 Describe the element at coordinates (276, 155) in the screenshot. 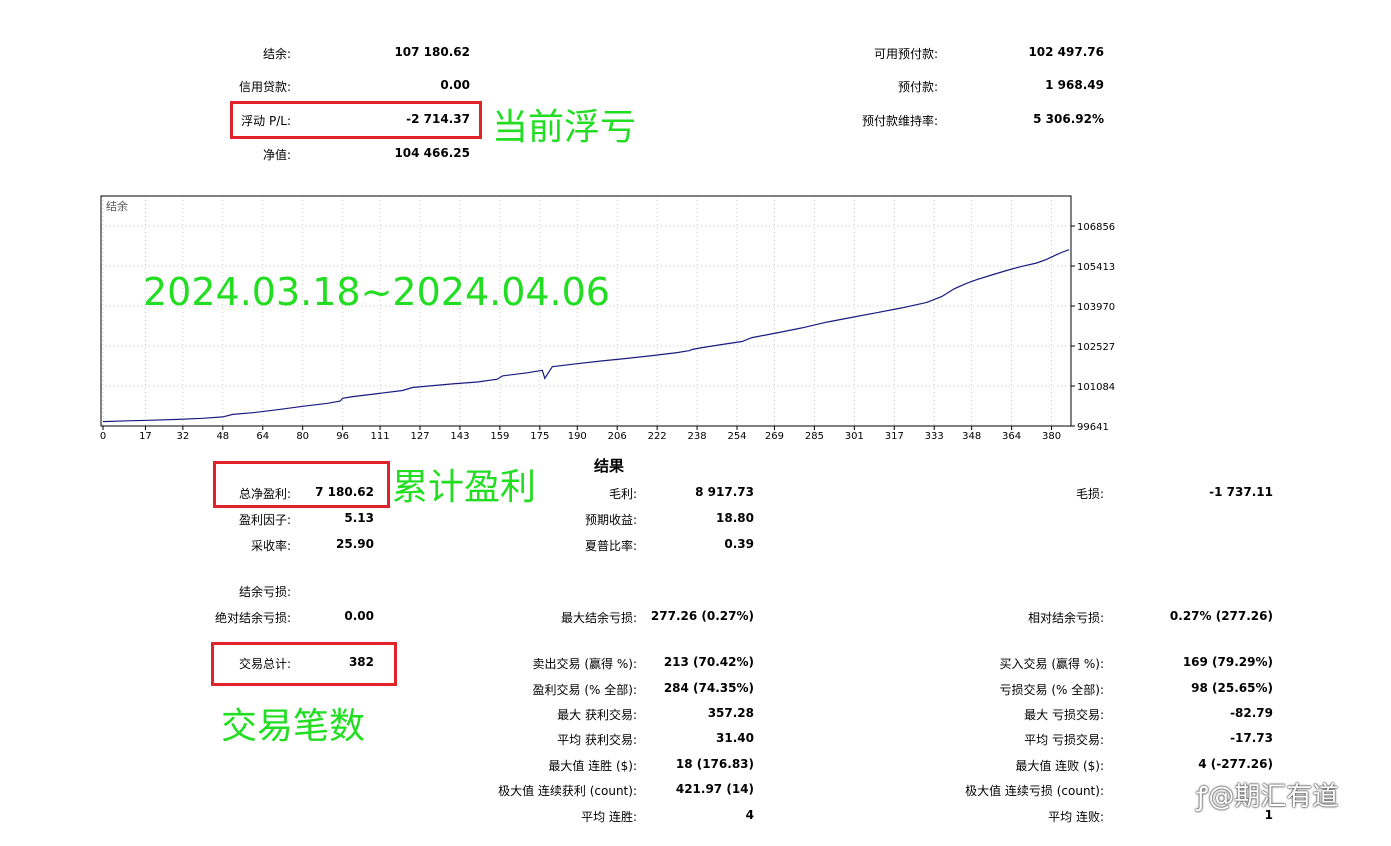

I see `equity-label: 净值:` at that location.